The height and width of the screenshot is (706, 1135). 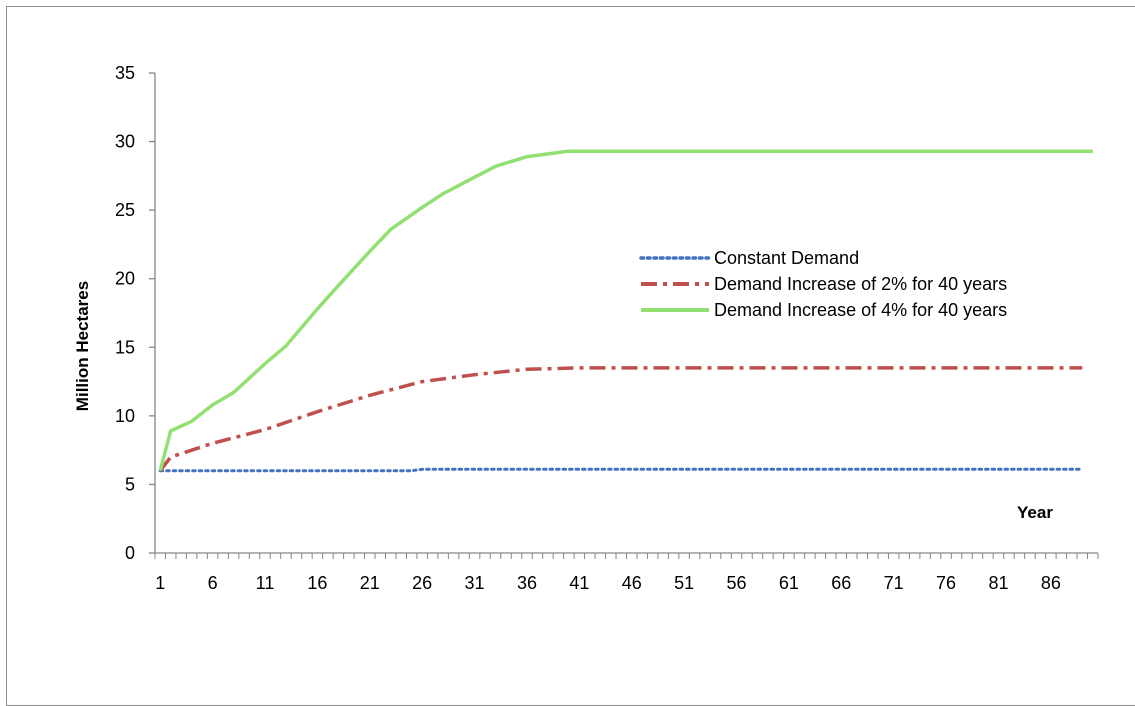 I want to click on x-tick-label: 6, so click(x=213, y=583).